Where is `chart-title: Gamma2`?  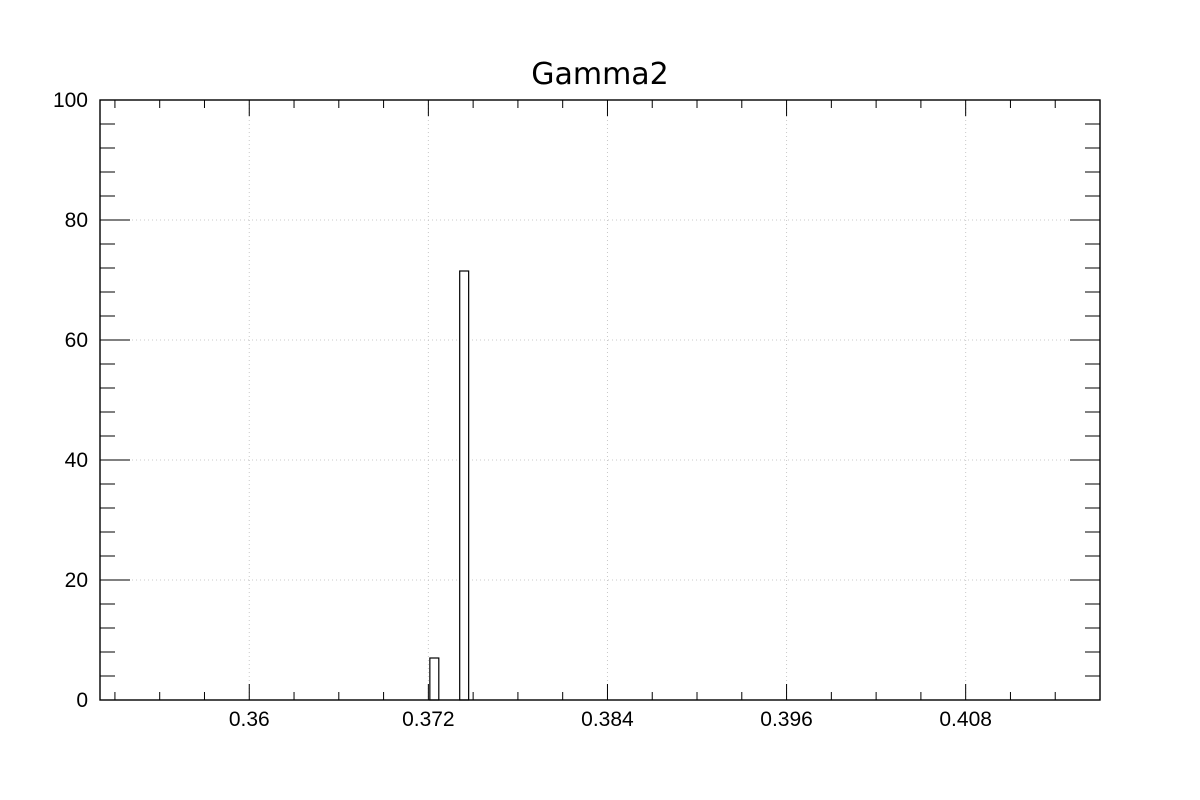 chart-title: Gamma2 is located at coordinates (600, 74).